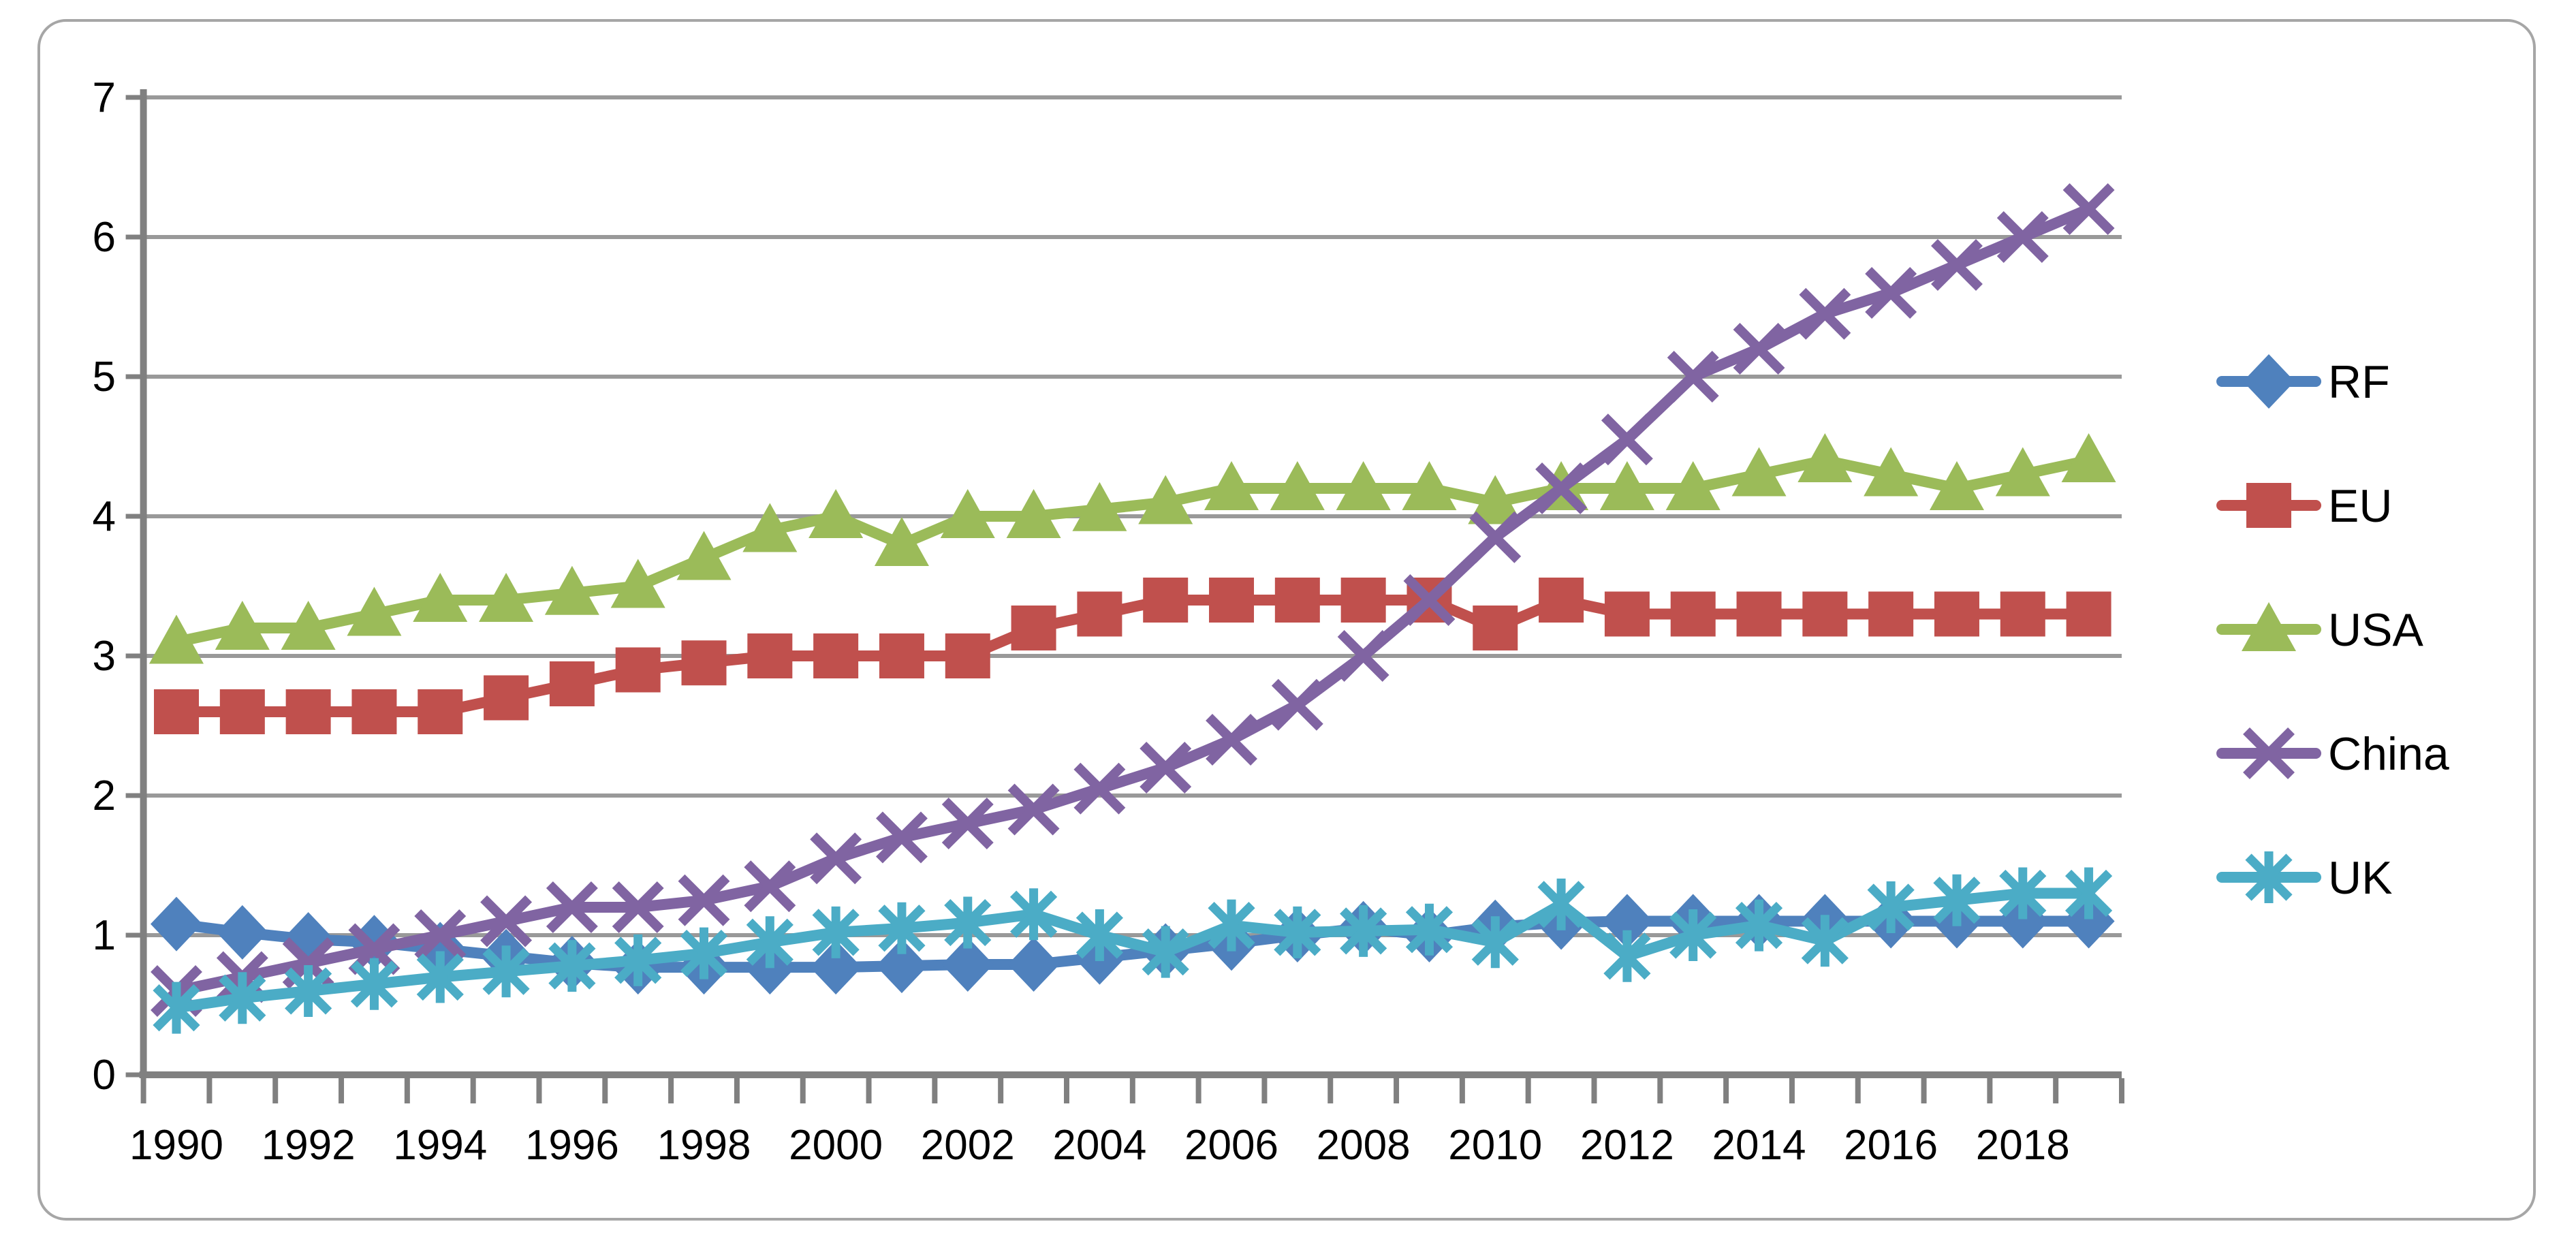  What do you see at coordinates (1891, 1145) in the screenshot?
I see `x-tick-label-2016: 2016` at bounding box center [1891, 1145].